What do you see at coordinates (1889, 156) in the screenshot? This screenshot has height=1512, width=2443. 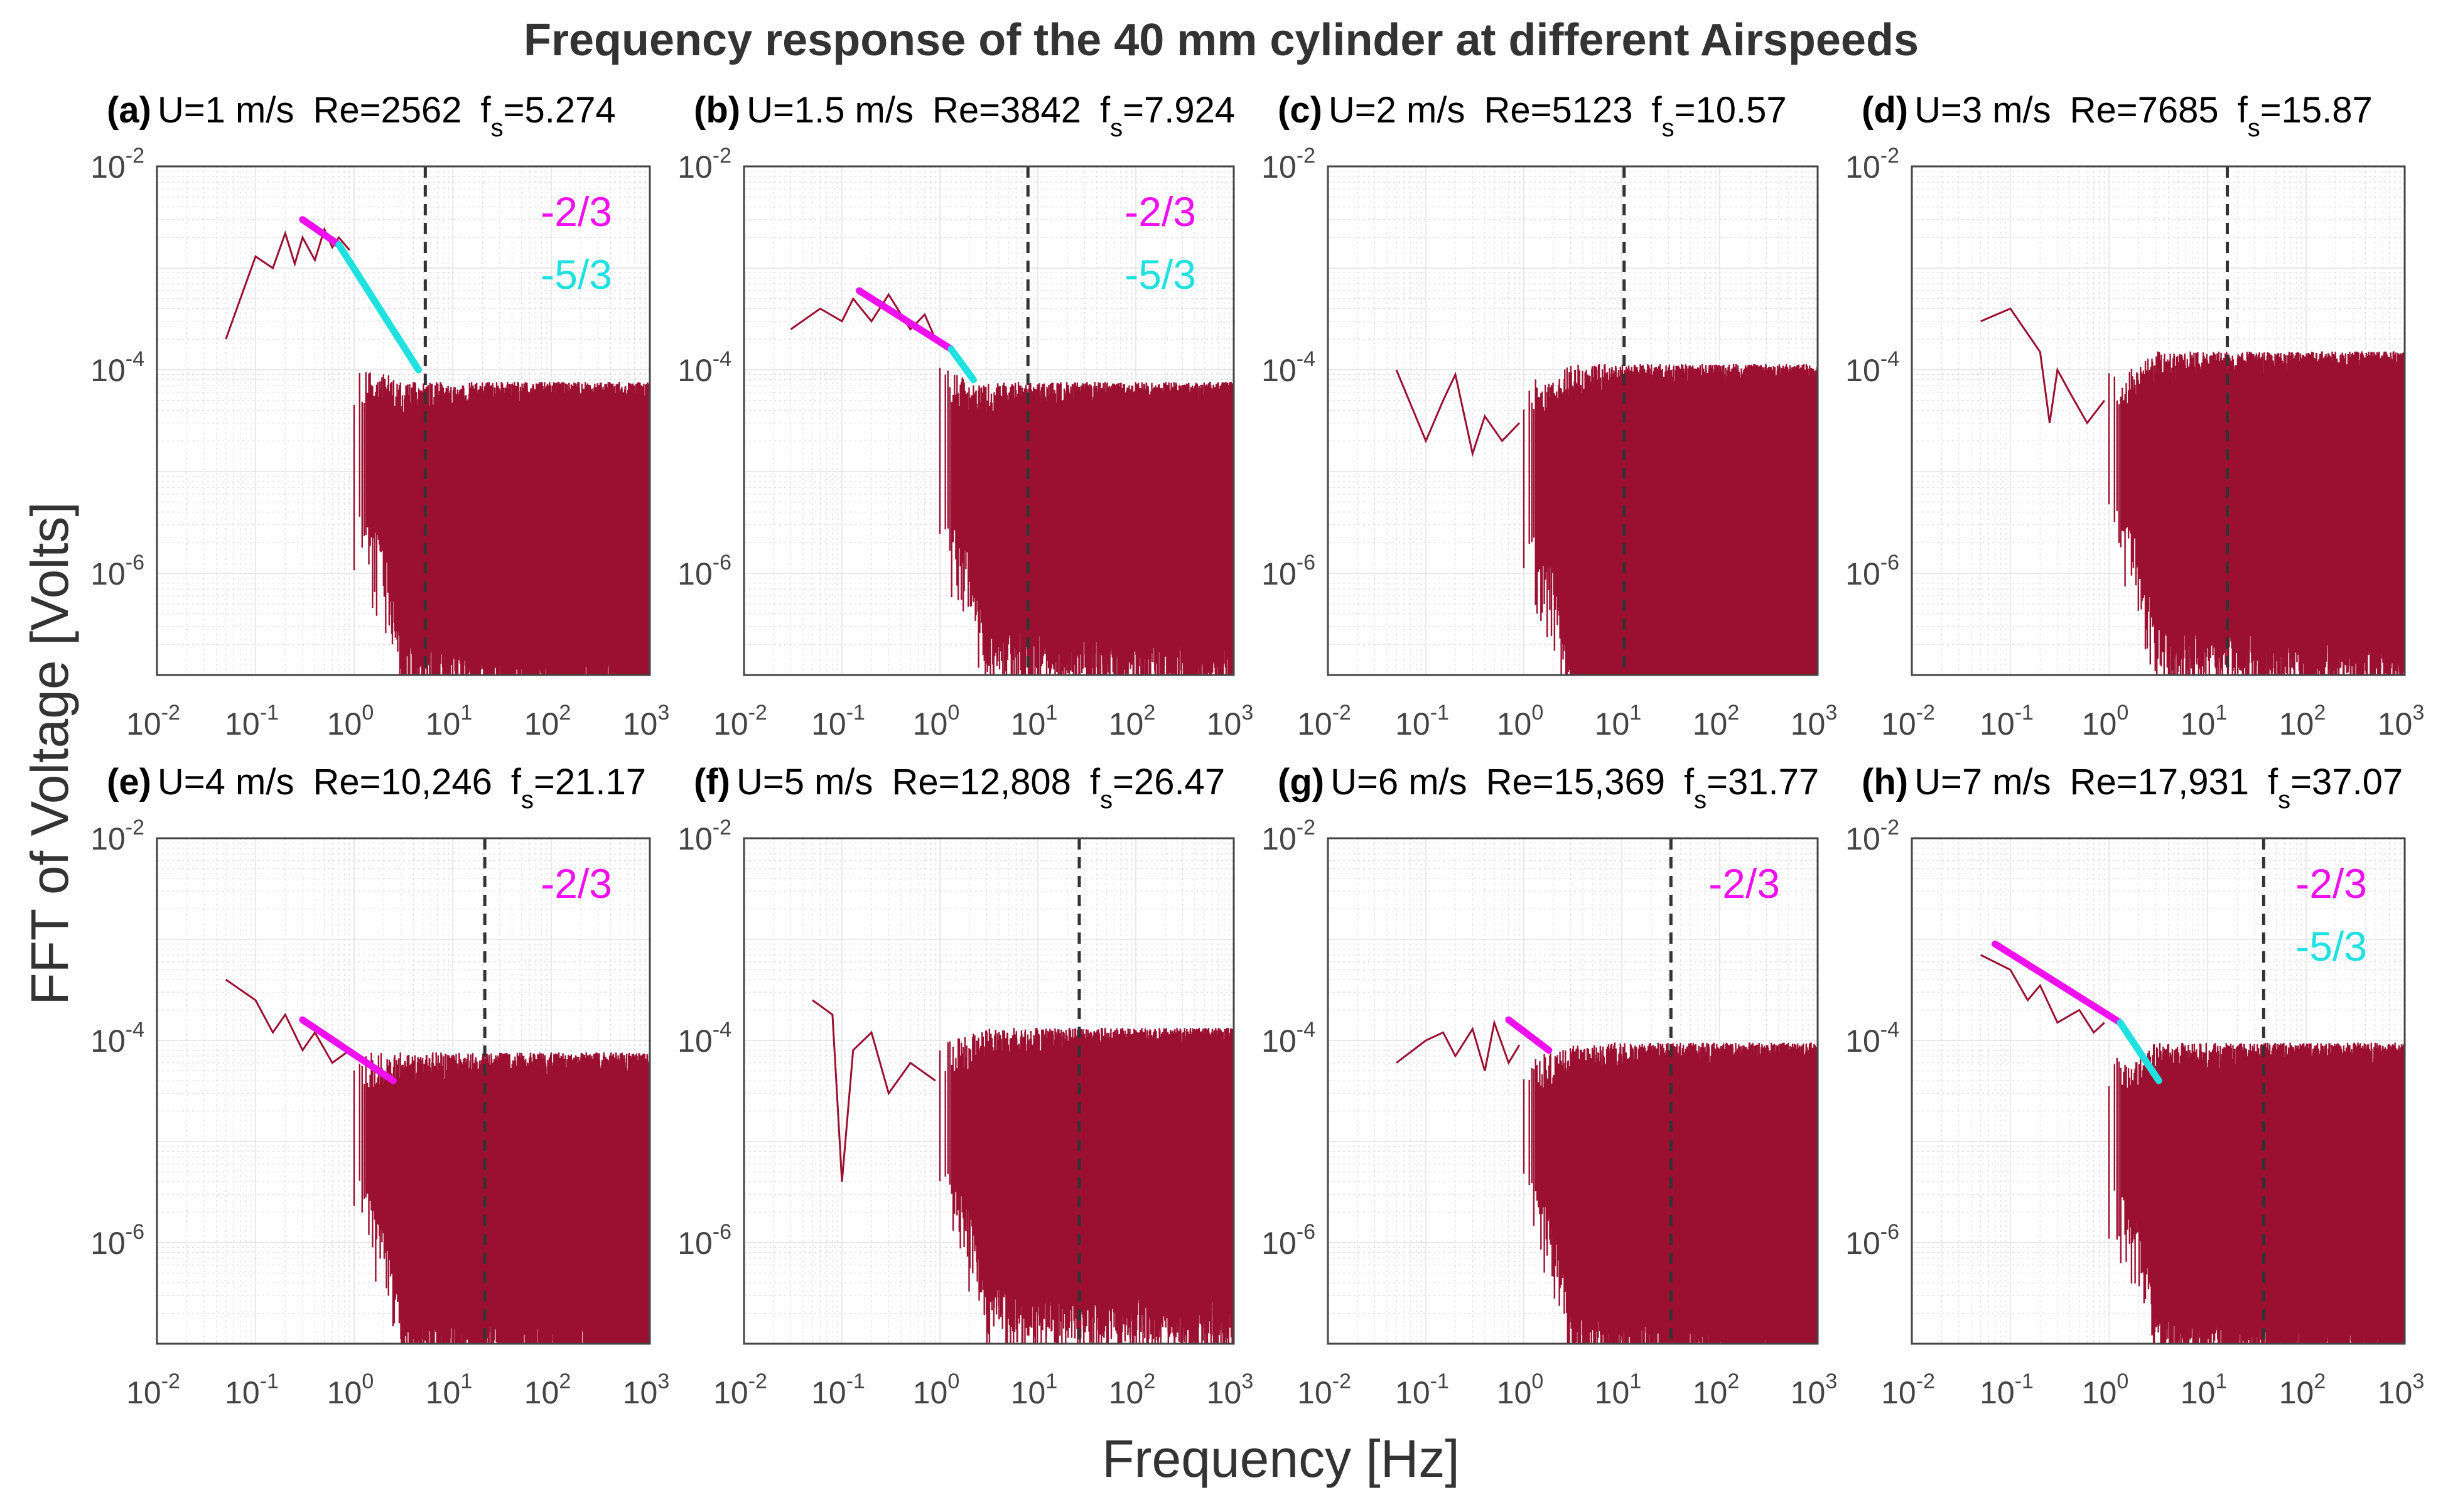 I see `y-tick-exponent: -2` at bounding box center [1889, 156].